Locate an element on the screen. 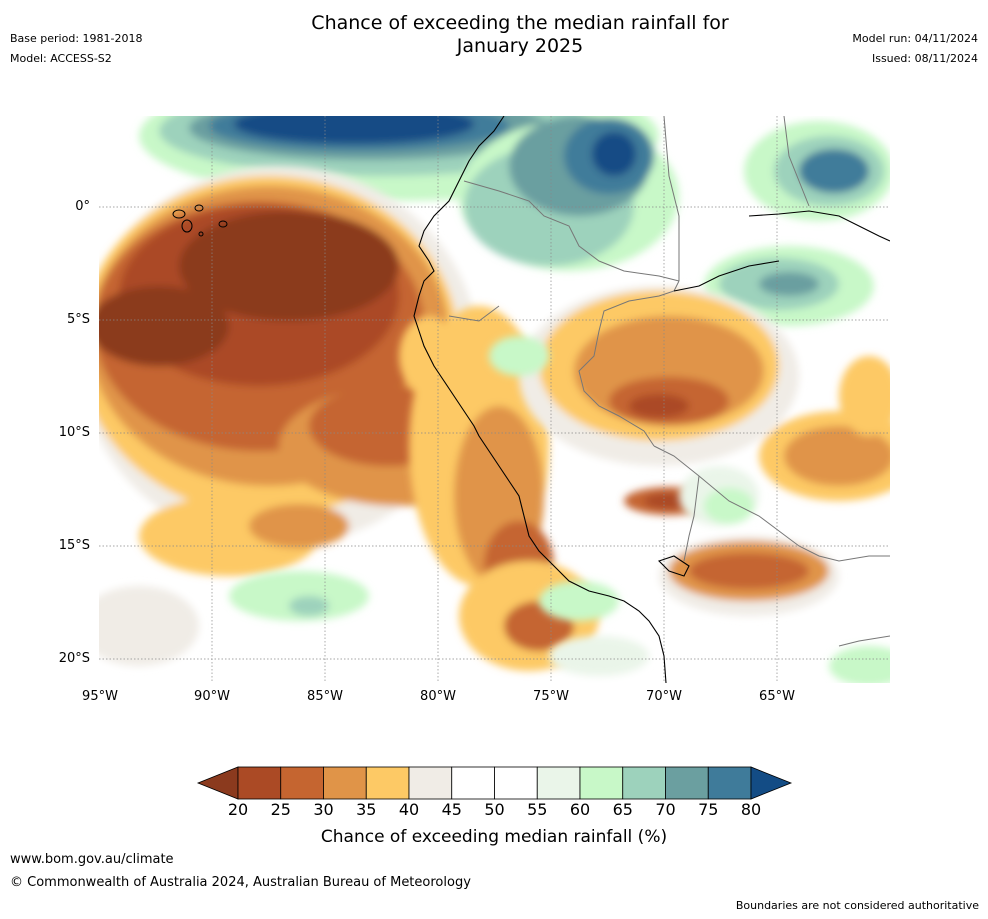 The image size is (988, 919). colorbar-tick-label: 80 is located at coordinates (751, 809).